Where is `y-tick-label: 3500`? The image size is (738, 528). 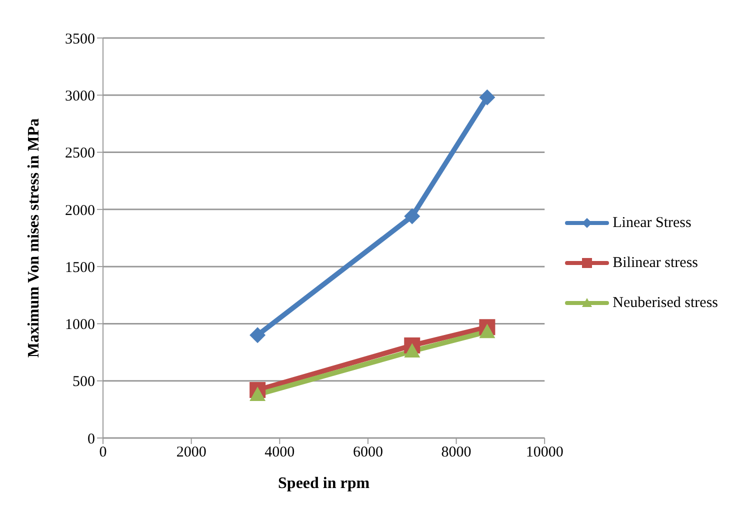
y-tick-label: 3500 is located at coordinates (80, 39).